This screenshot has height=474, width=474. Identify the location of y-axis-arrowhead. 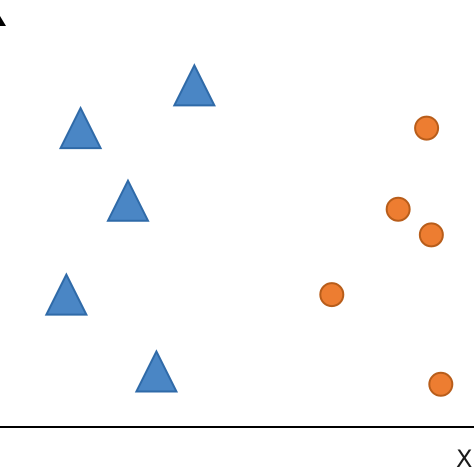
(3, 21).